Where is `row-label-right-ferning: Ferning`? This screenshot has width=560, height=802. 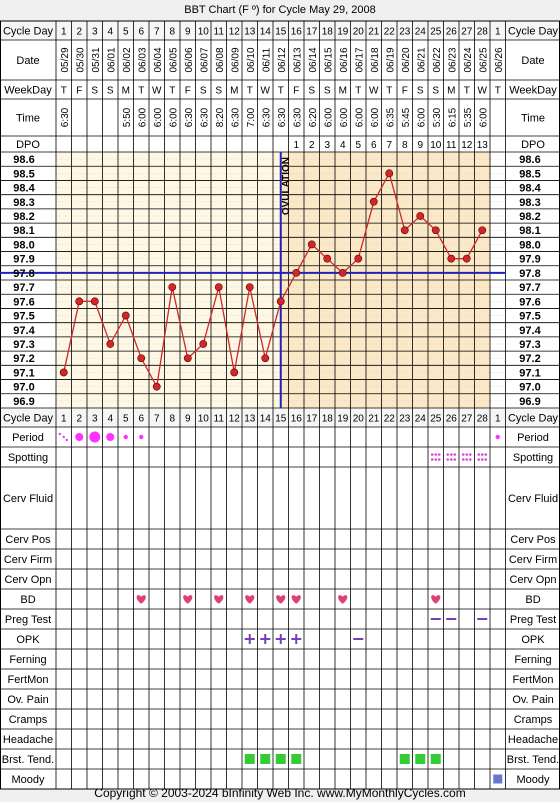 row-label-right-ferning: Ferning is located at coordinates (532, 660).